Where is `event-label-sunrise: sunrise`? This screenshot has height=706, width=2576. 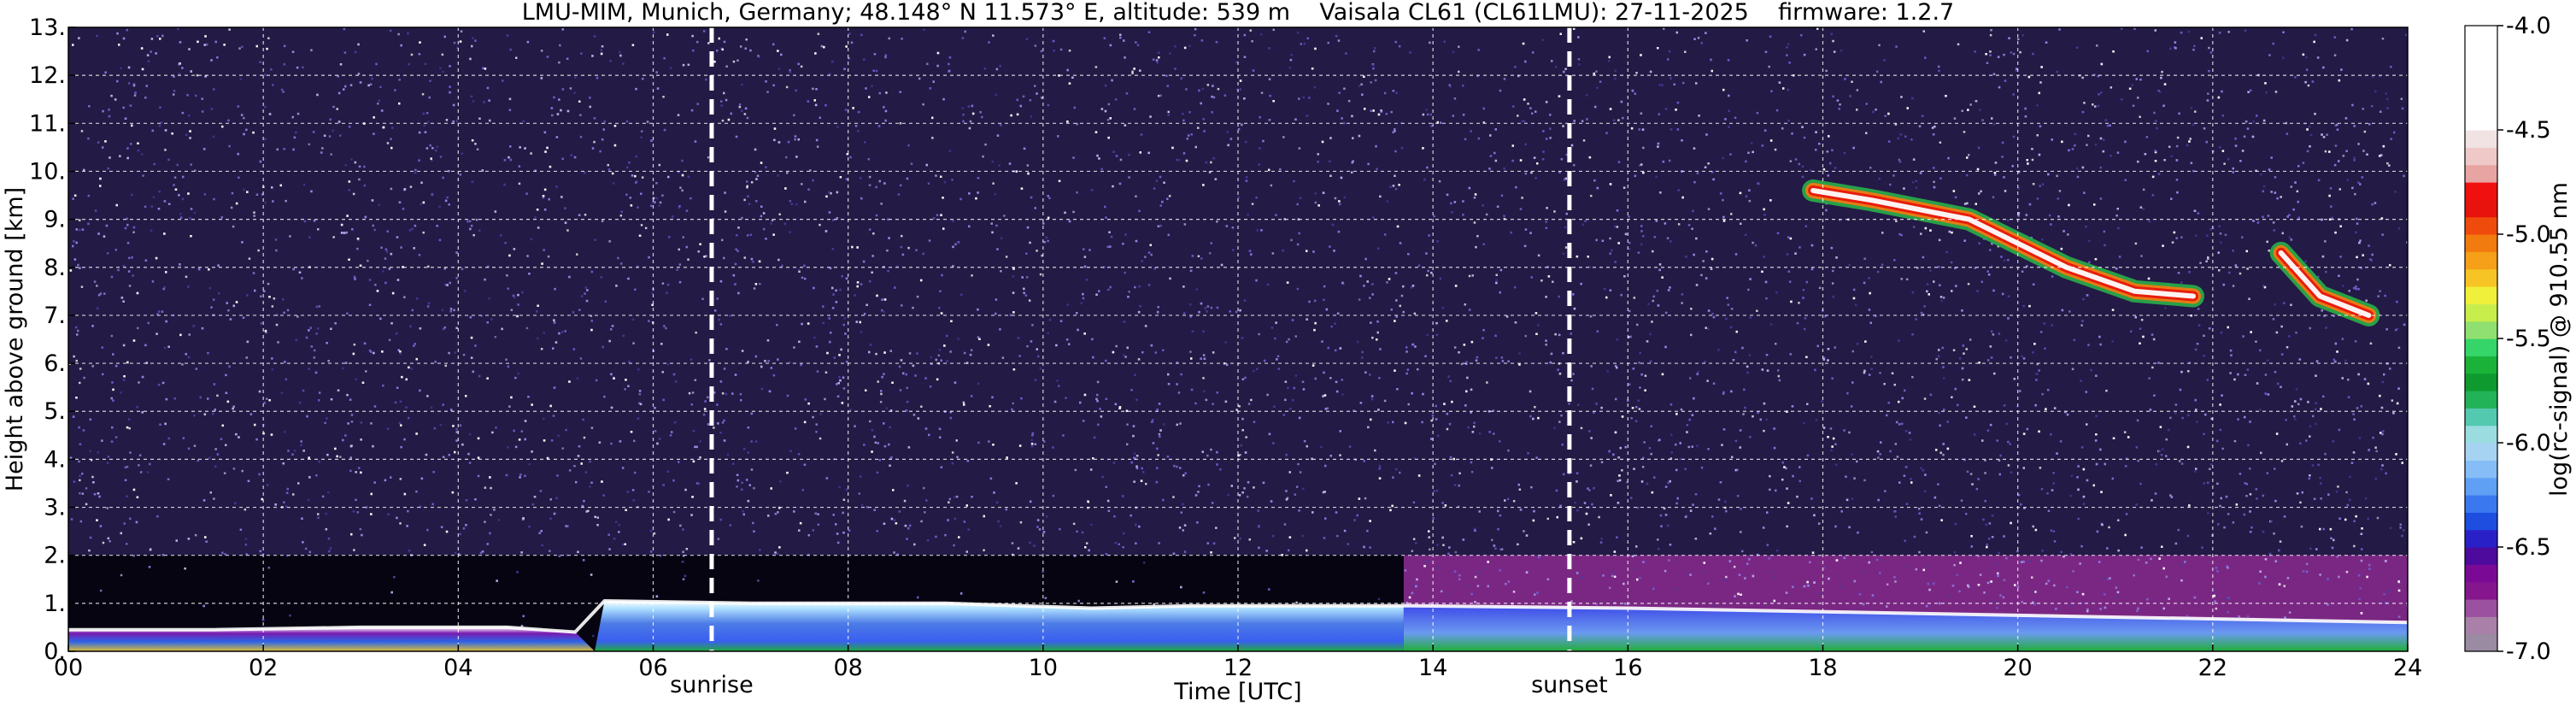
event-label-sunrise: sunrise is located at coordinates (712, 685).